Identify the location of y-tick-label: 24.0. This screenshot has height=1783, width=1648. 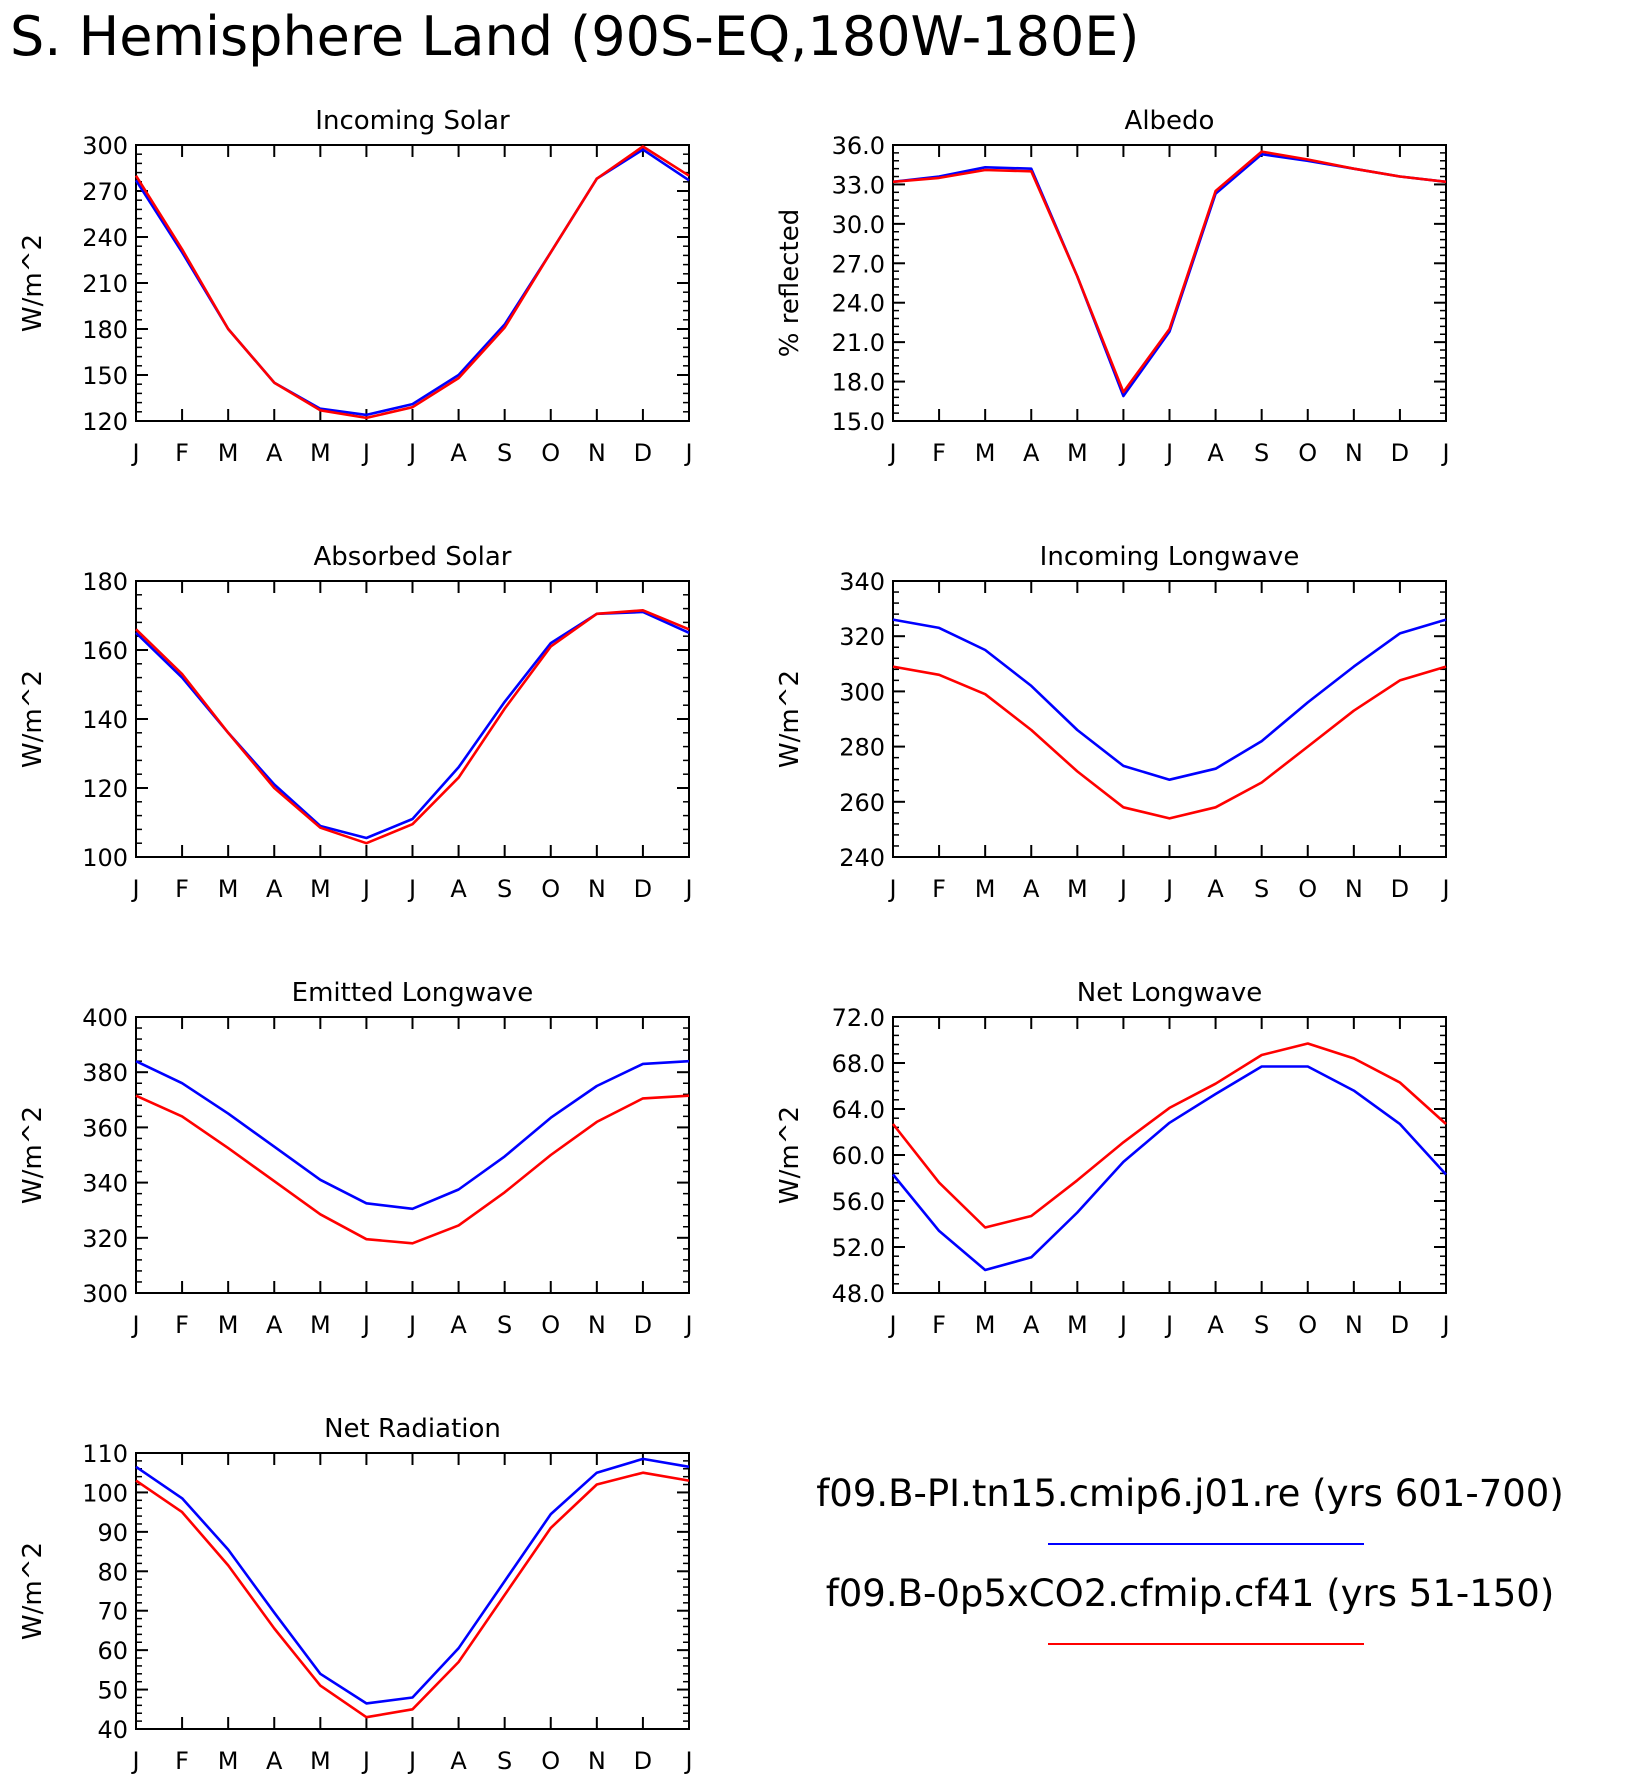
(858, 304).